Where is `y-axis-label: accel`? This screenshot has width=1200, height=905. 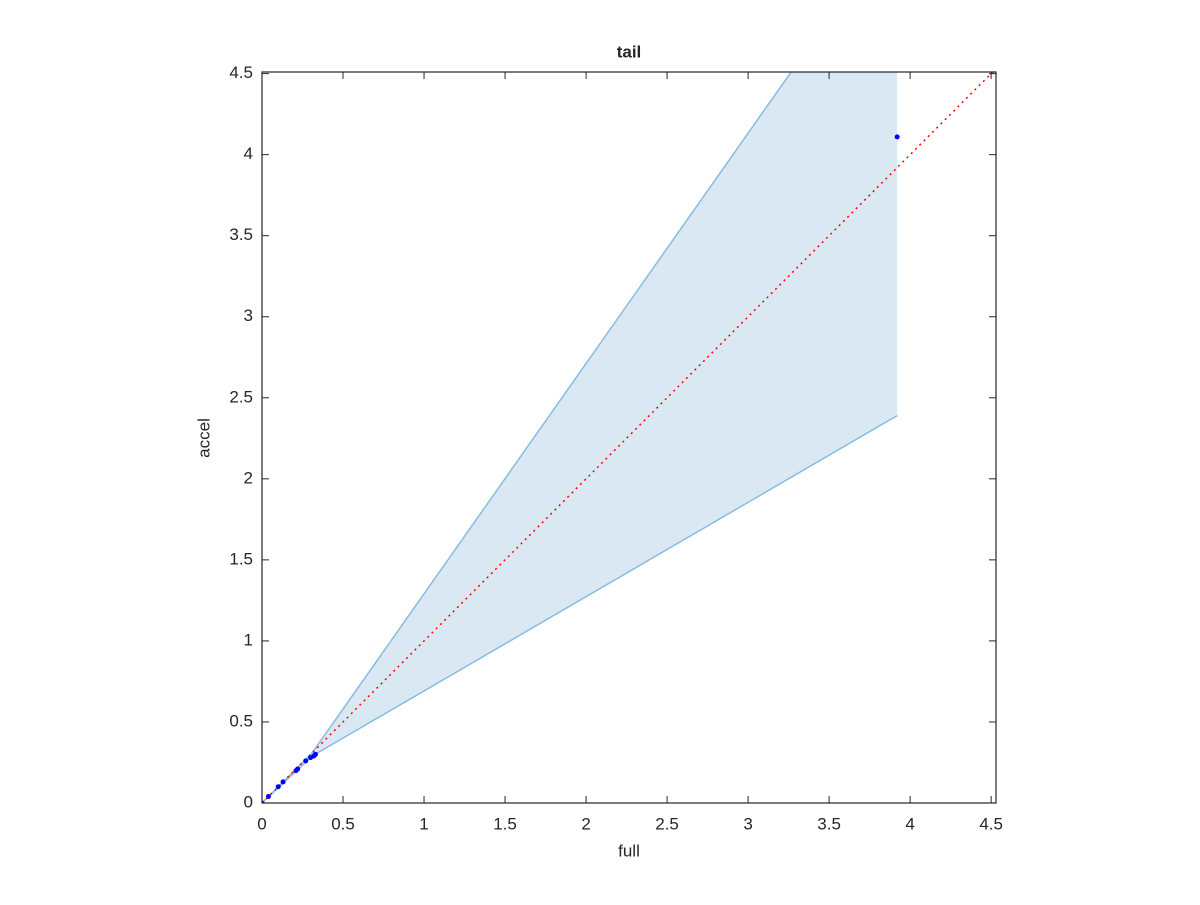 y-axis-label: accel is located at coordinates (203, 438).